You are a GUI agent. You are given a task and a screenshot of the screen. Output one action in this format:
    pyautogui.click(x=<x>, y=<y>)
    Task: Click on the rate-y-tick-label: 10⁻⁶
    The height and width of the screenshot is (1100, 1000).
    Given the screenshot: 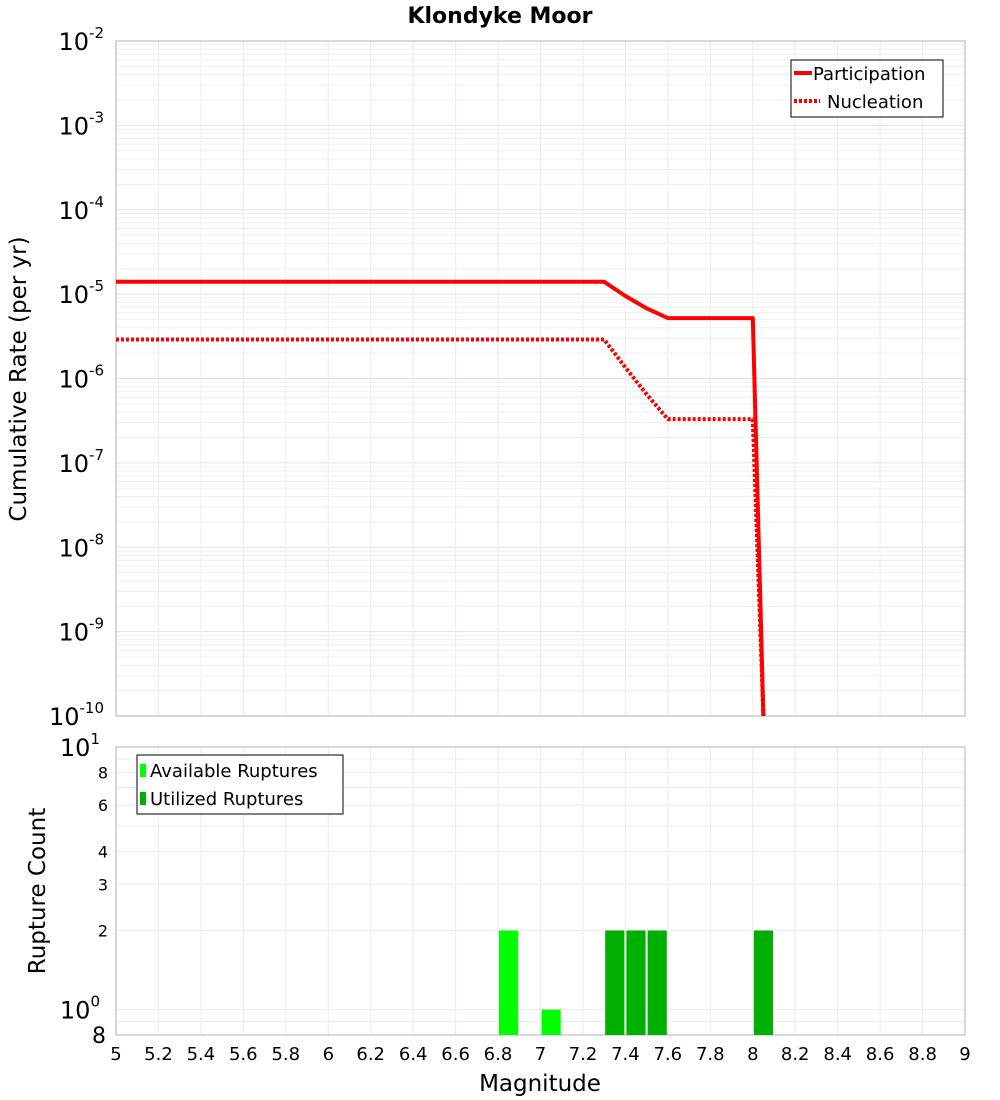 What is the action you would take?
    pyautogui.click(x=81, y=378)
    